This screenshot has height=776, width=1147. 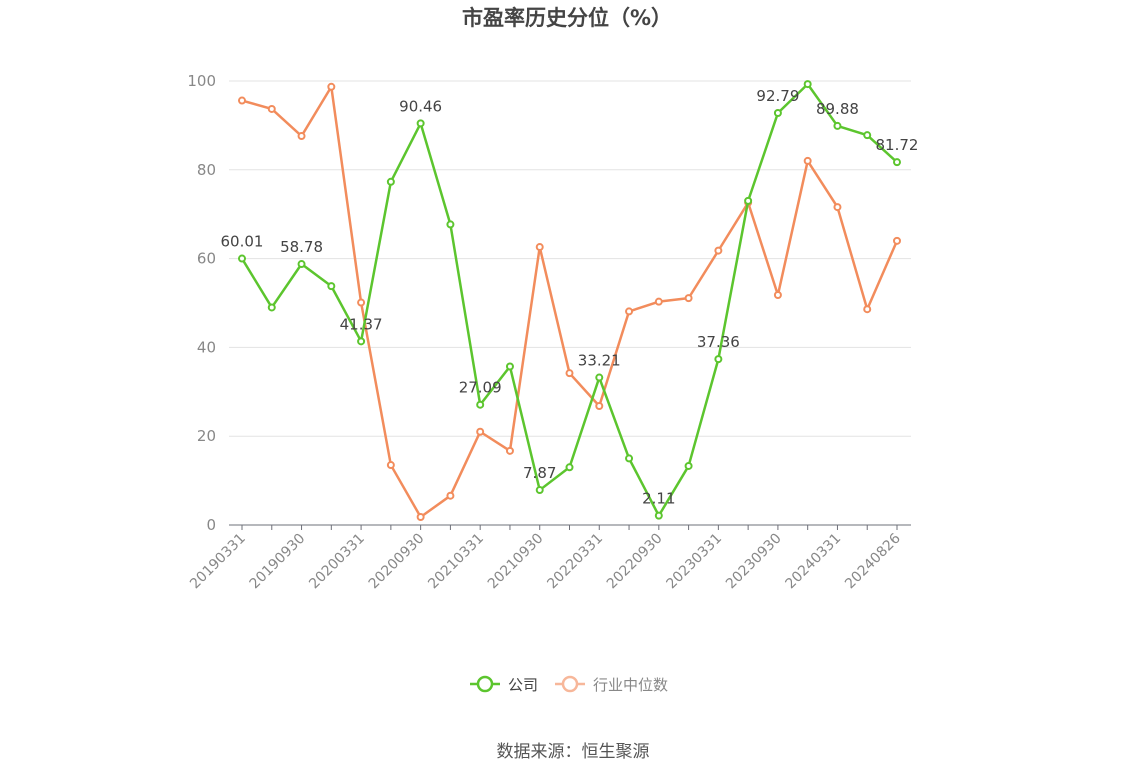 I want to click on x-tick-label: 20220331, so click(x=575, y=562).